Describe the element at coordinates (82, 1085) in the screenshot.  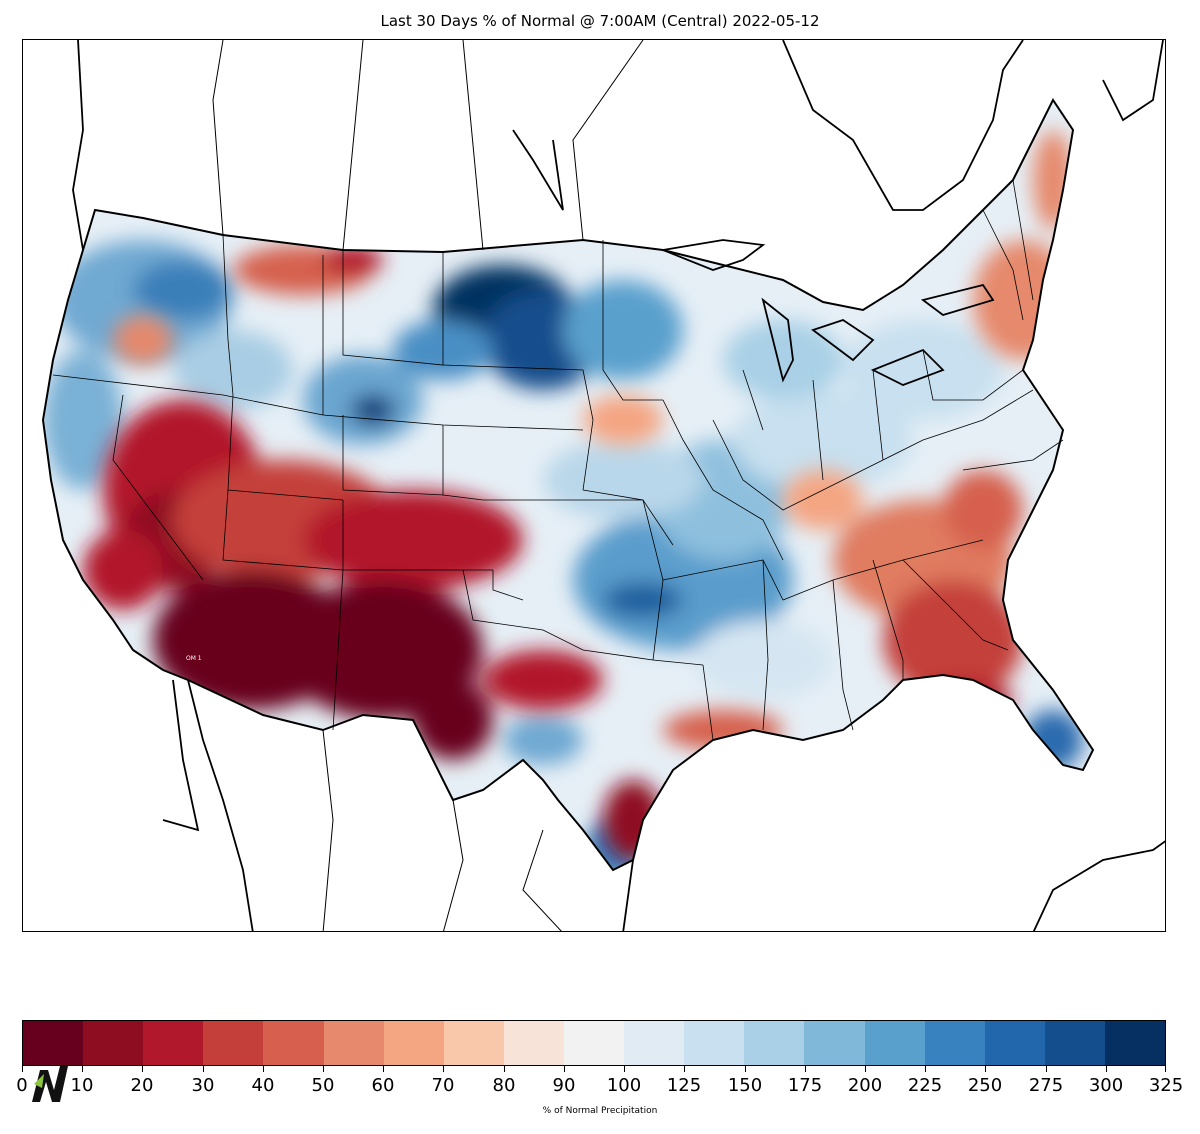
I see `colorbar-tick-label: 10` at that location.